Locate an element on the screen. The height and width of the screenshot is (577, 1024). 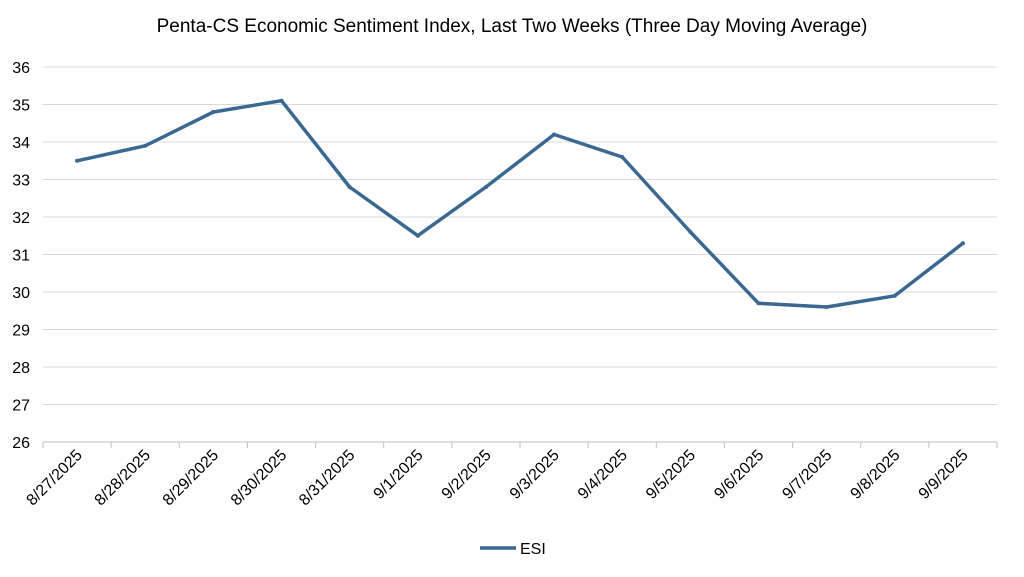
y-tick-label: 36 is located at coordinates (21, 68).